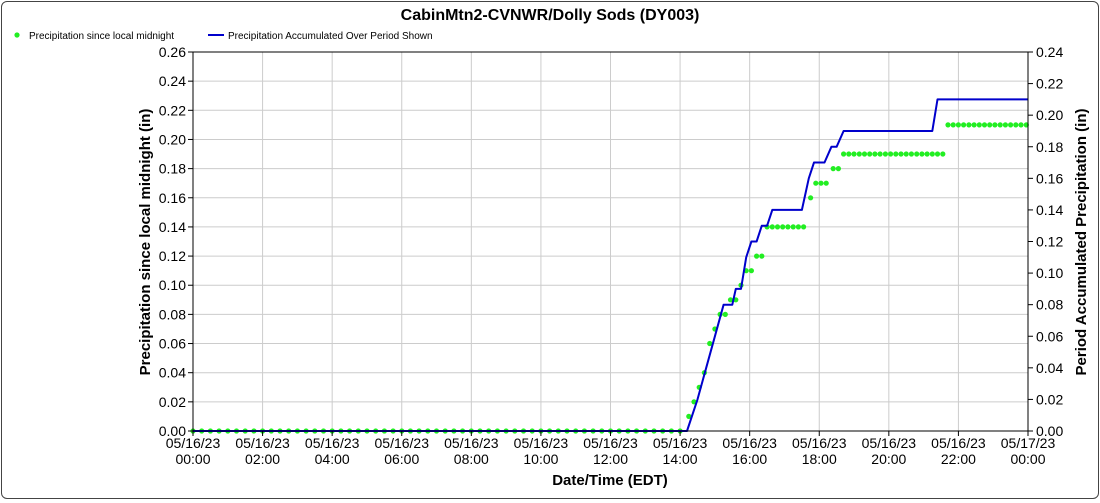  What do you see at coordinates (1049, 52) in the screenshot?
I see `y-tick-label-right: 0.24` at bounding box center [1049, 52].